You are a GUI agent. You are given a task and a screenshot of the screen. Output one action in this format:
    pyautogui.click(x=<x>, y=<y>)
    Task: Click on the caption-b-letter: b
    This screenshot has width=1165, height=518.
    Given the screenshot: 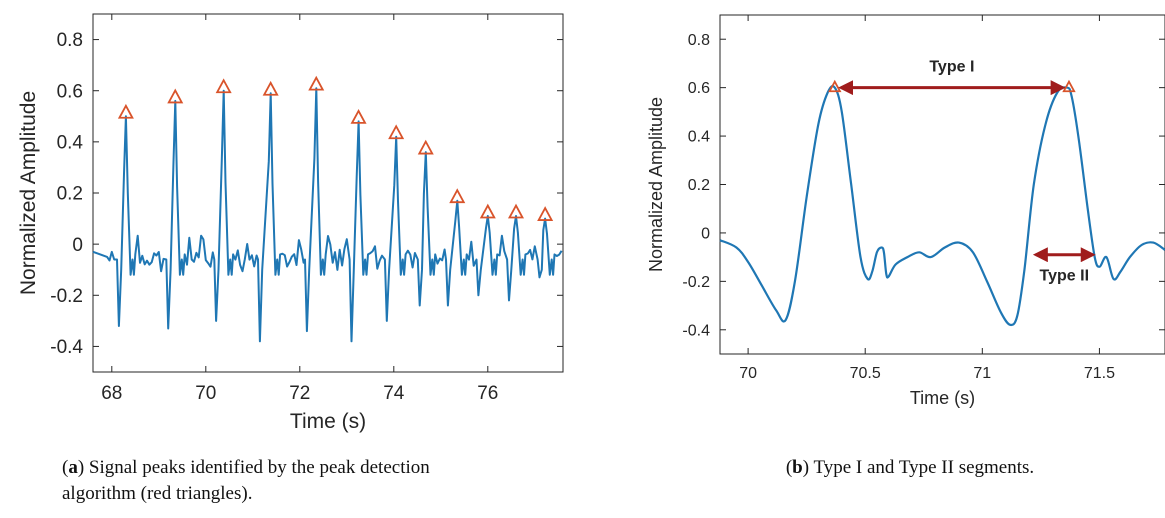 What is the action you would take?
    pyautogui.click(x=797, y=467)
    